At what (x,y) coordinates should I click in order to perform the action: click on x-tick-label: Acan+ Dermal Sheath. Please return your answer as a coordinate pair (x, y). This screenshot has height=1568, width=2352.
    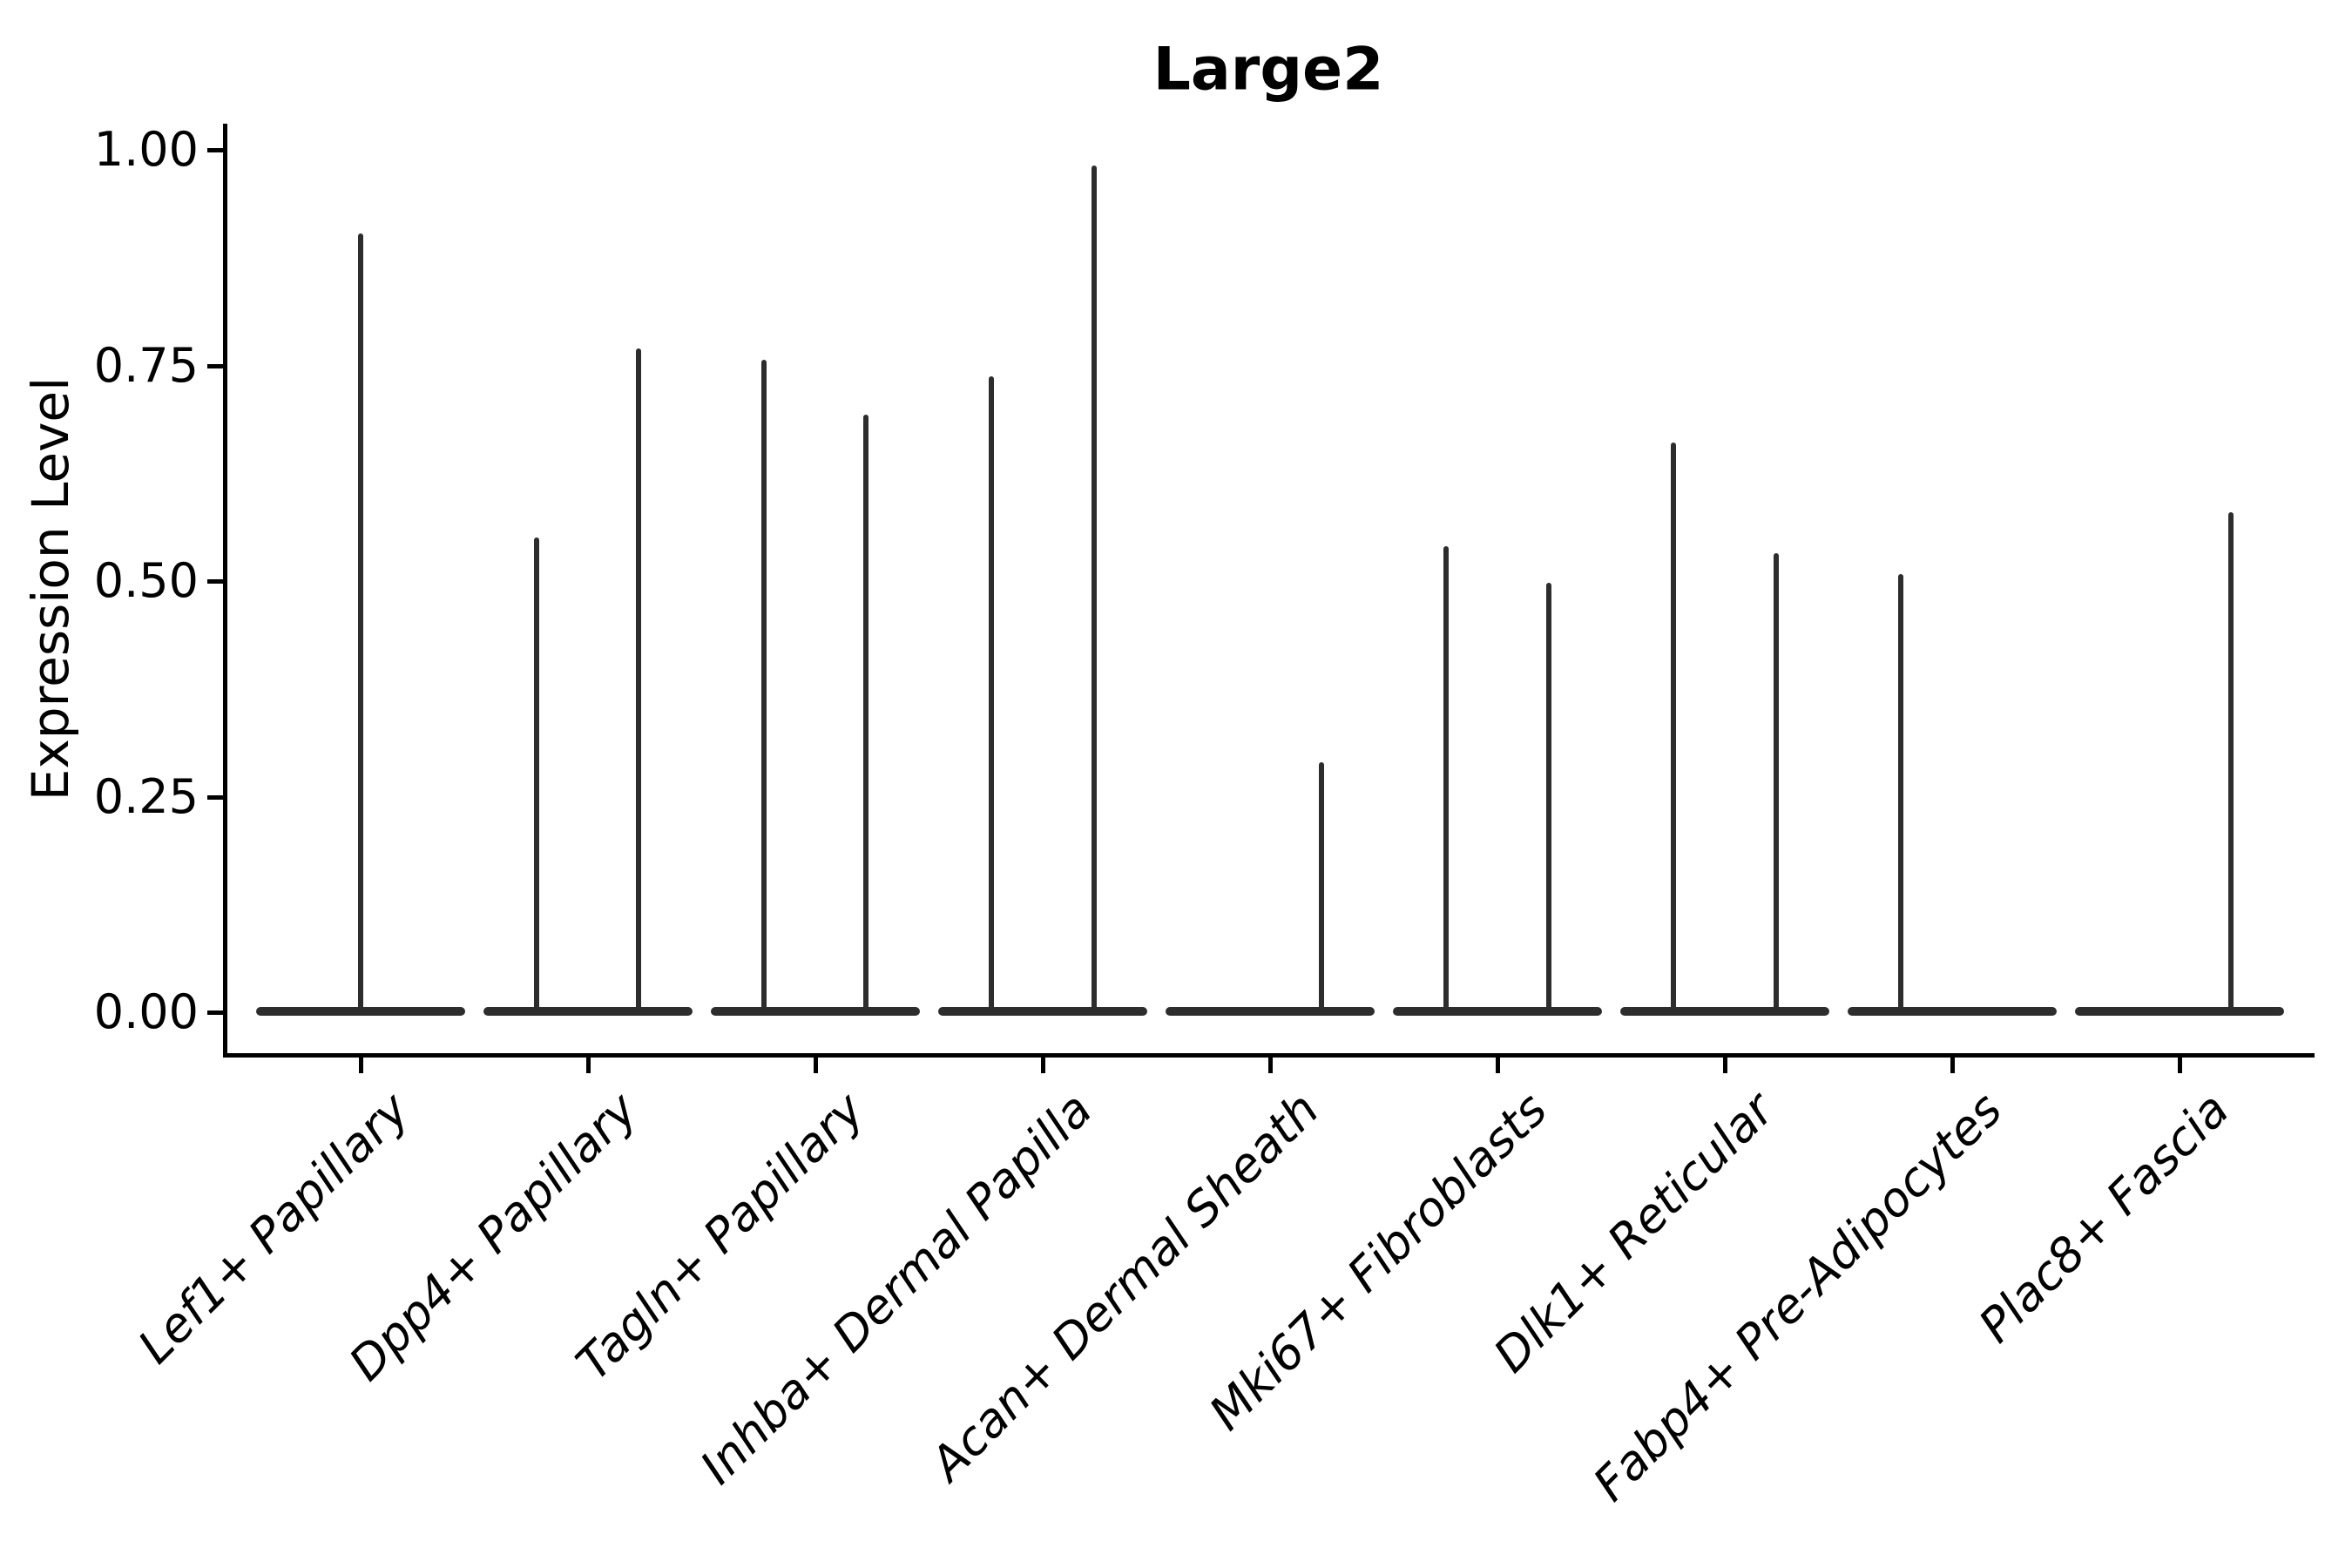
    Looking at the image, I should click on (1125, 1286).